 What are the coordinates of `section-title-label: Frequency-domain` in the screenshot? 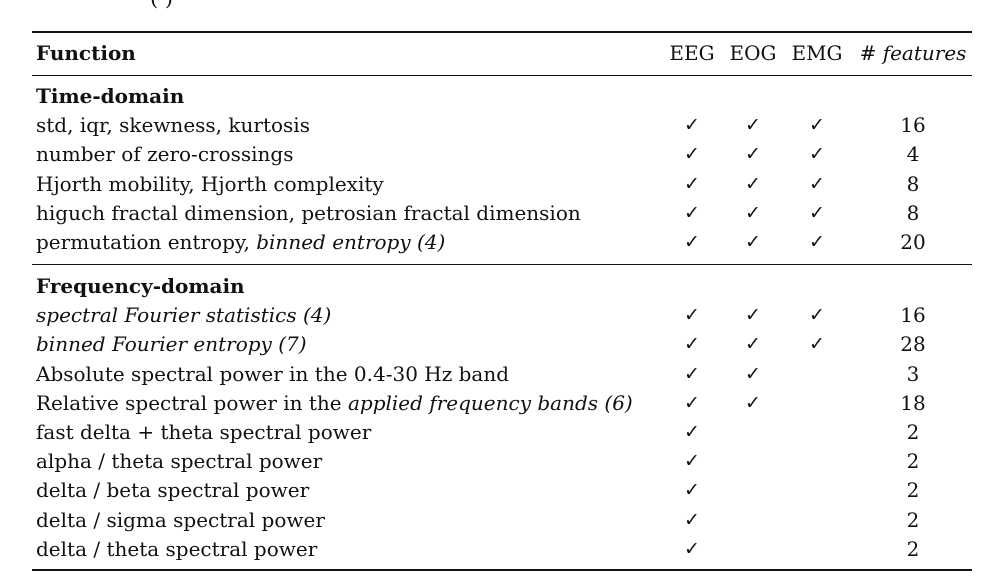 It's located at (140, 286).